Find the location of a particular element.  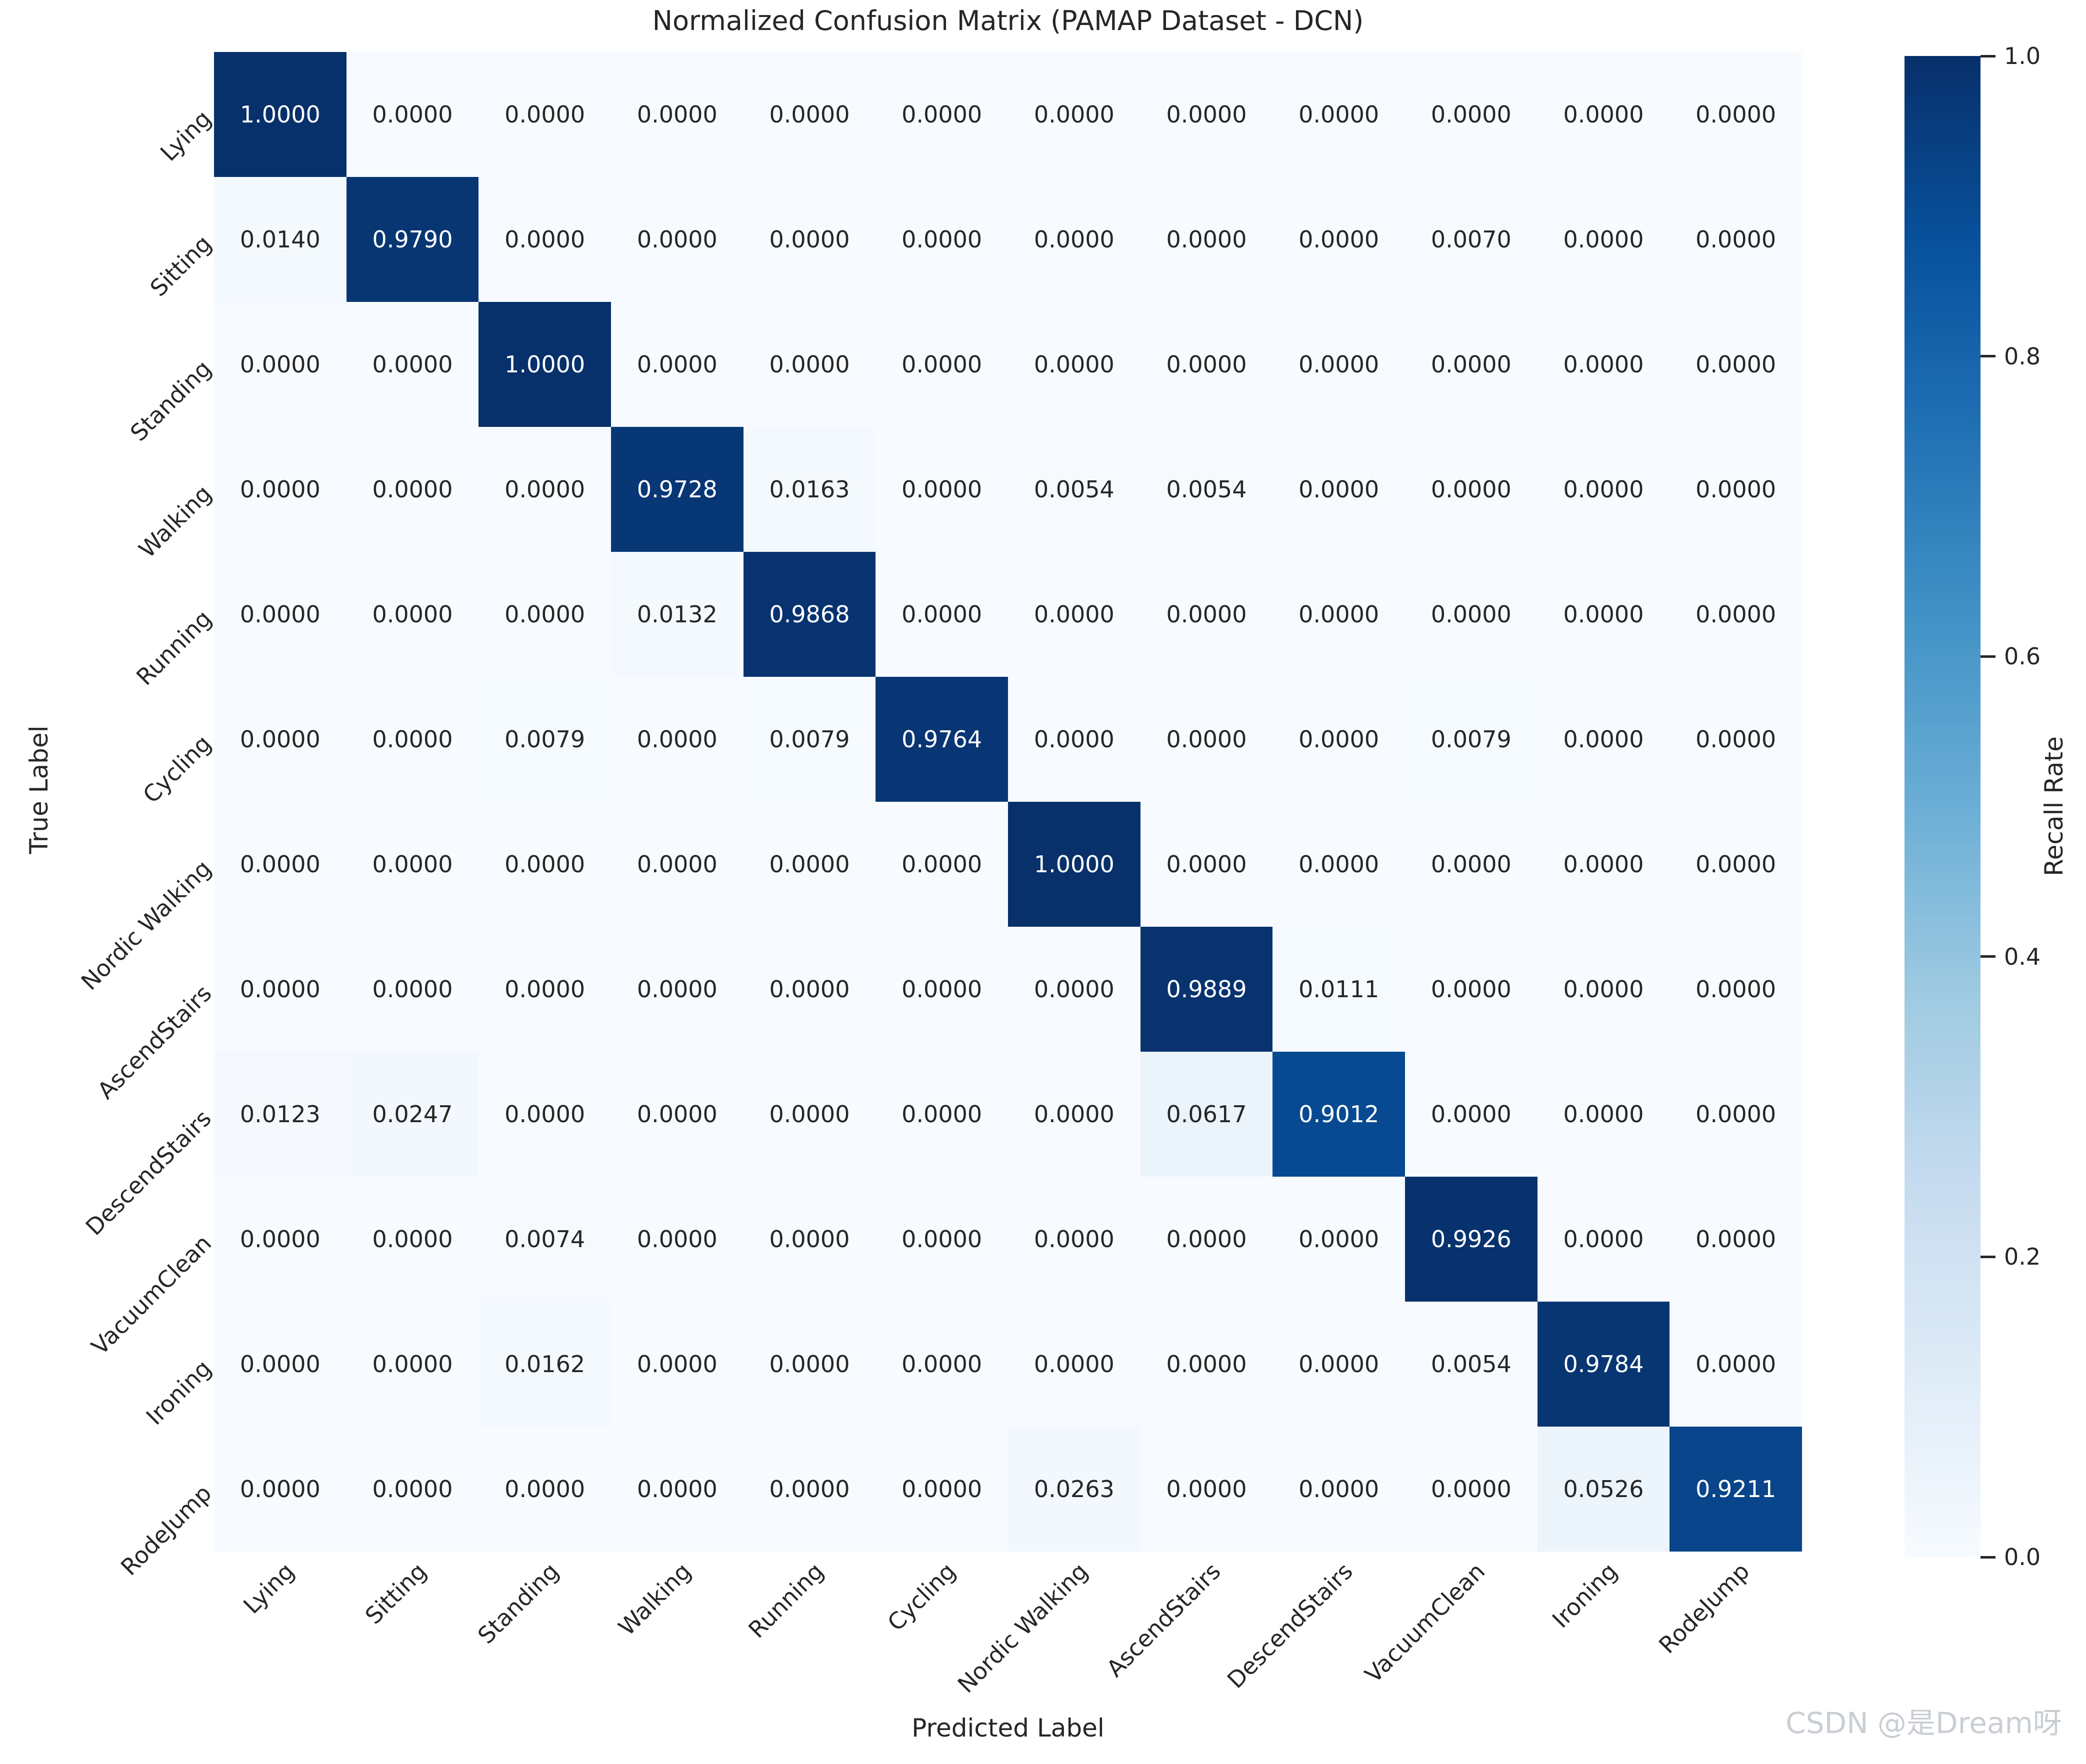

y-tick-label: Sitting is located at coordinates (180, 265).